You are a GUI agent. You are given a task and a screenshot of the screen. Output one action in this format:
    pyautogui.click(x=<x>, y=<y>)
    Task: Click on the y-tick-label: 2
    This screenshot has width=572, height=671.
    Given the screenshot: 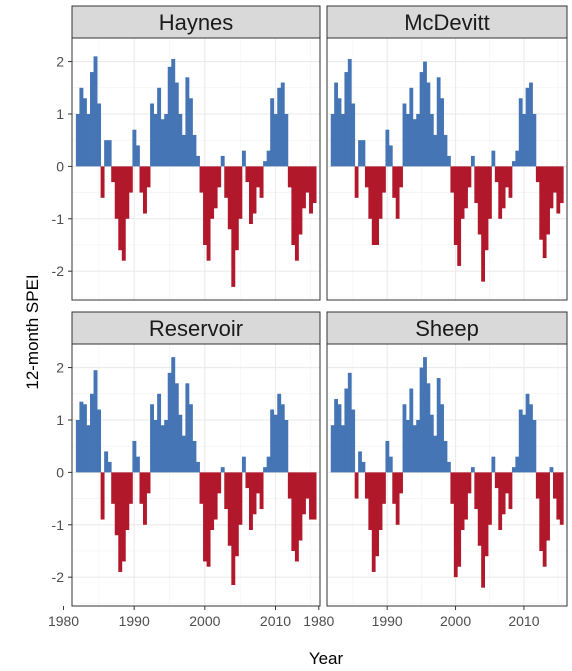 What is the action you would take?
    pyautogui.click(x=60, y=62)
    